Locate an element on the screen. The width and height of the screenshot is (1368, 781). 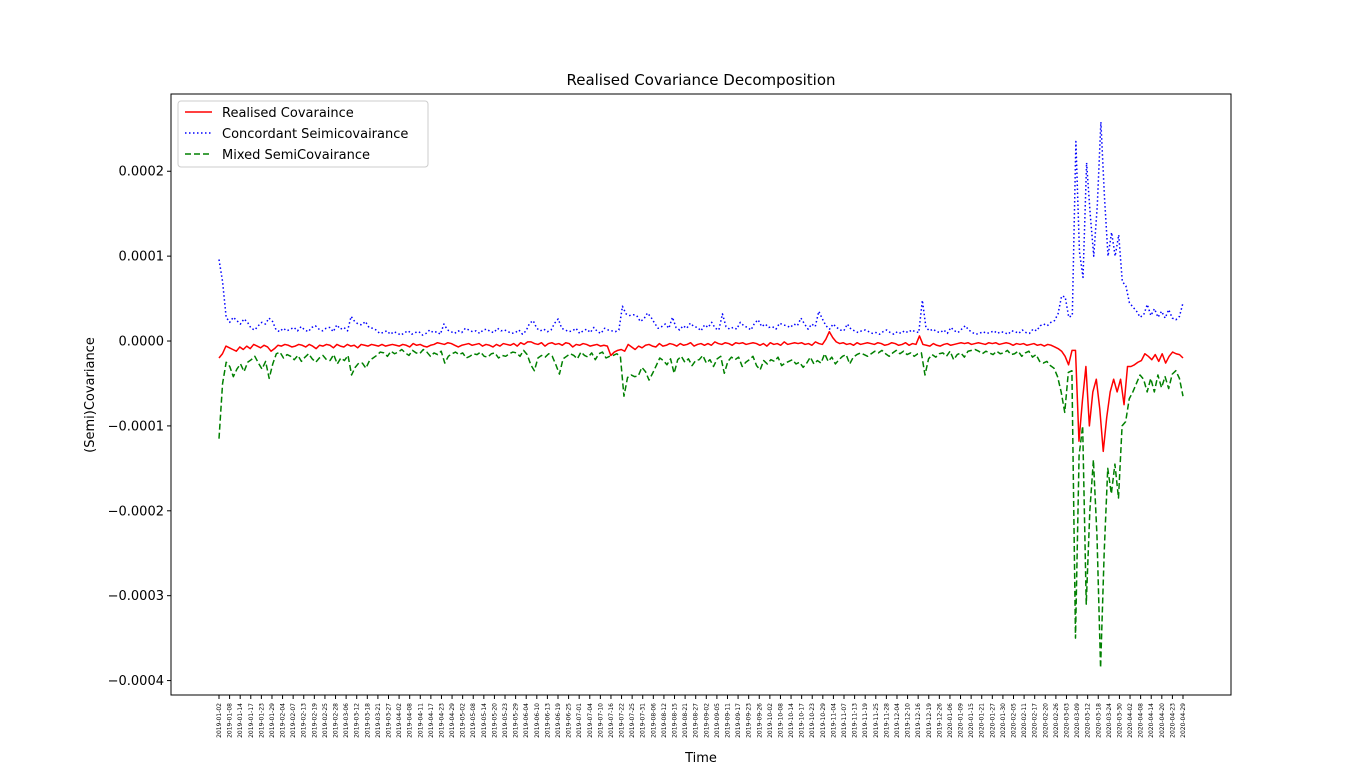
x-tick-label: 2019-06-04 is located at coordinates (526, 720).